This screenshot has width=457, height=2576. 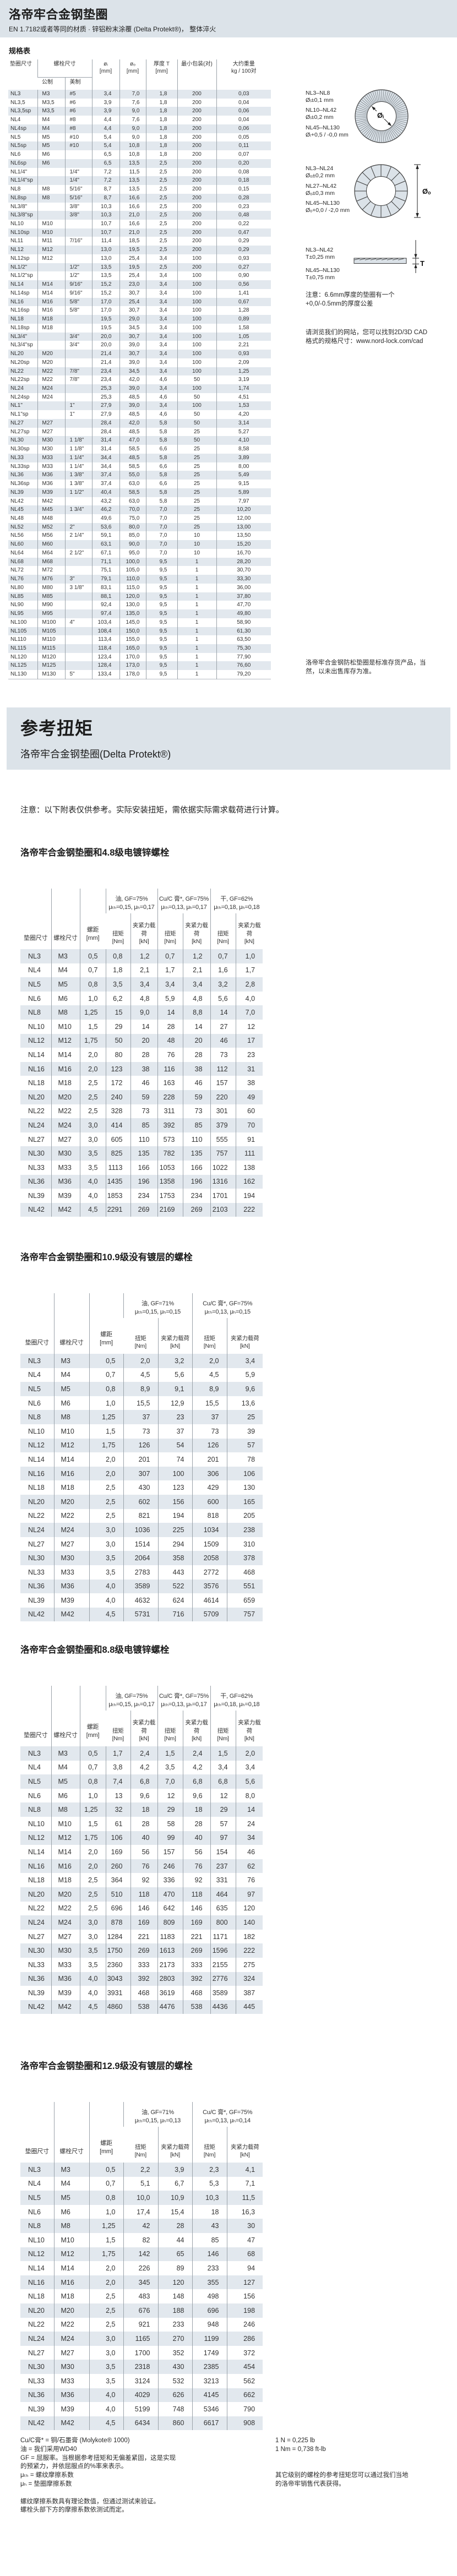 What do you see at coordinates (197, 1753) in the screenshot?
I see `table-cell: 2,4` at bounding box center [197, 1753].